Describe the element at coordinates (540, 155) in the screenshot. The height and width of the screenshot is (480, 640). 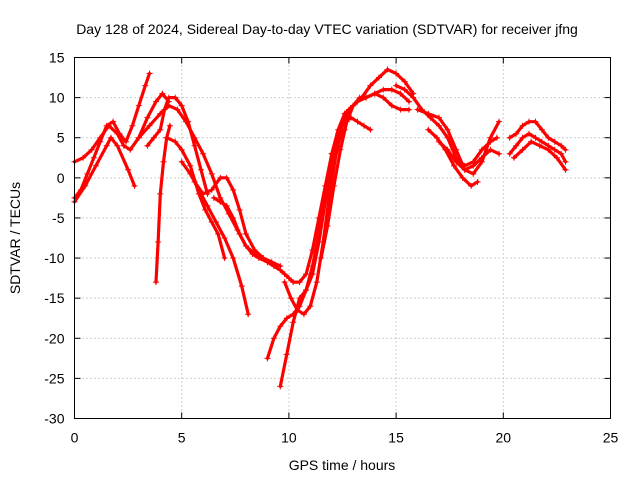
I see `series-sat-w` at that location.